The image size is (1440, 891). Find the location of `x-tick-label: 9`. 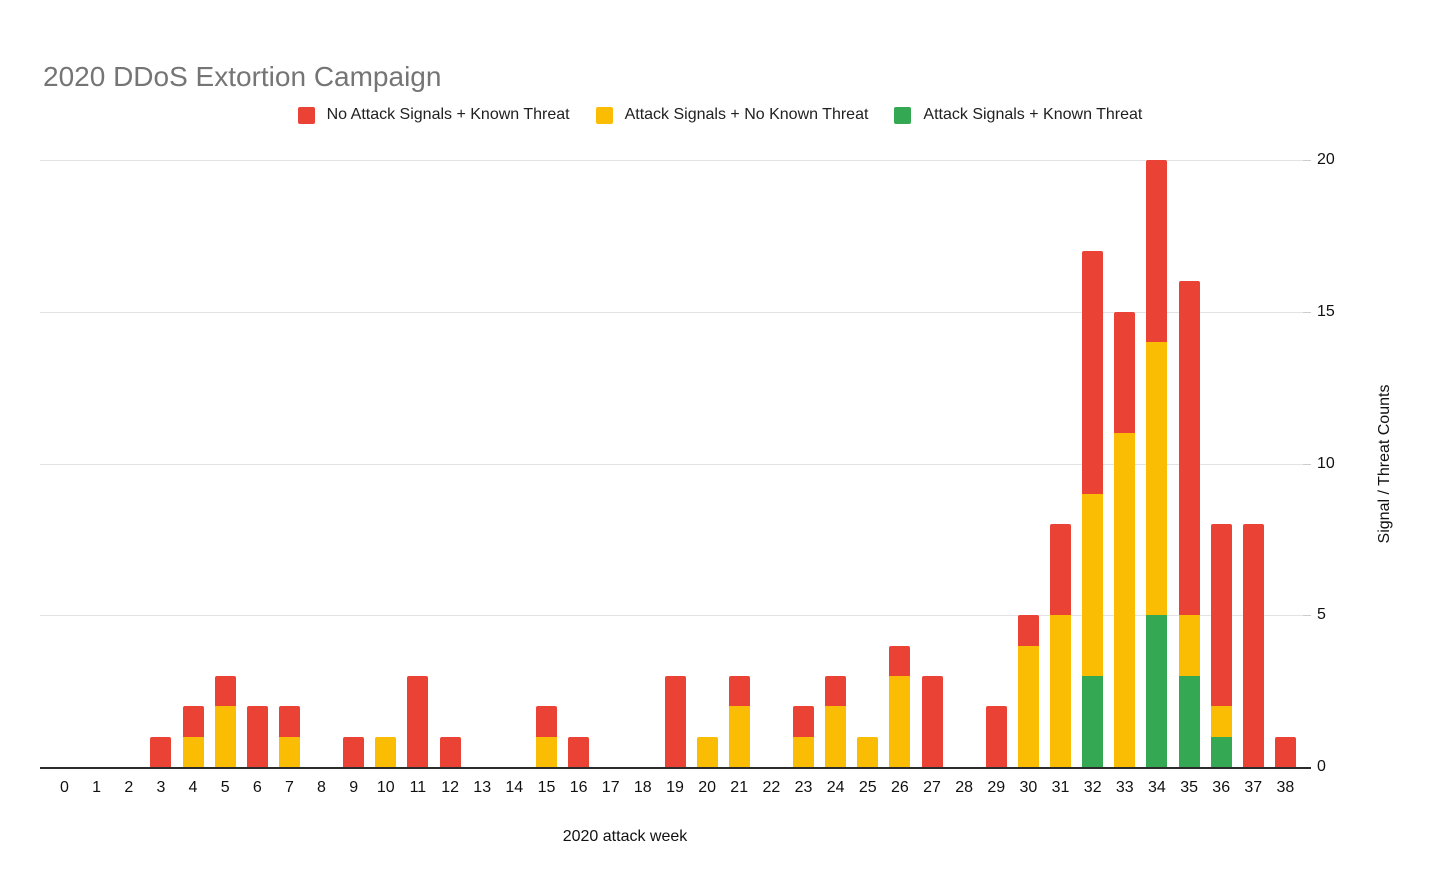

x-tick-label: 9 is located at coordinates (354, 787).